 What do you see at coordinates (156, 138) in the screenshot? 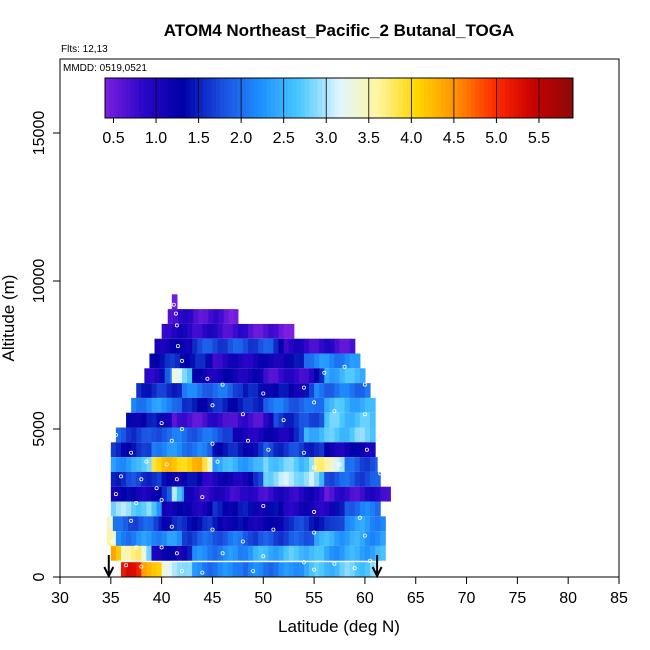
I see `colorbar-tick-label: 1.0` at bounding box center [156, 138].